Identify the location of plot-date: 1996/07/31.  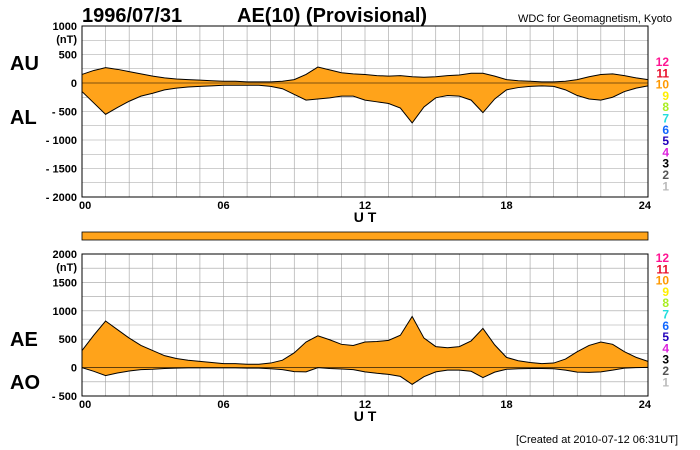
(132, 16).